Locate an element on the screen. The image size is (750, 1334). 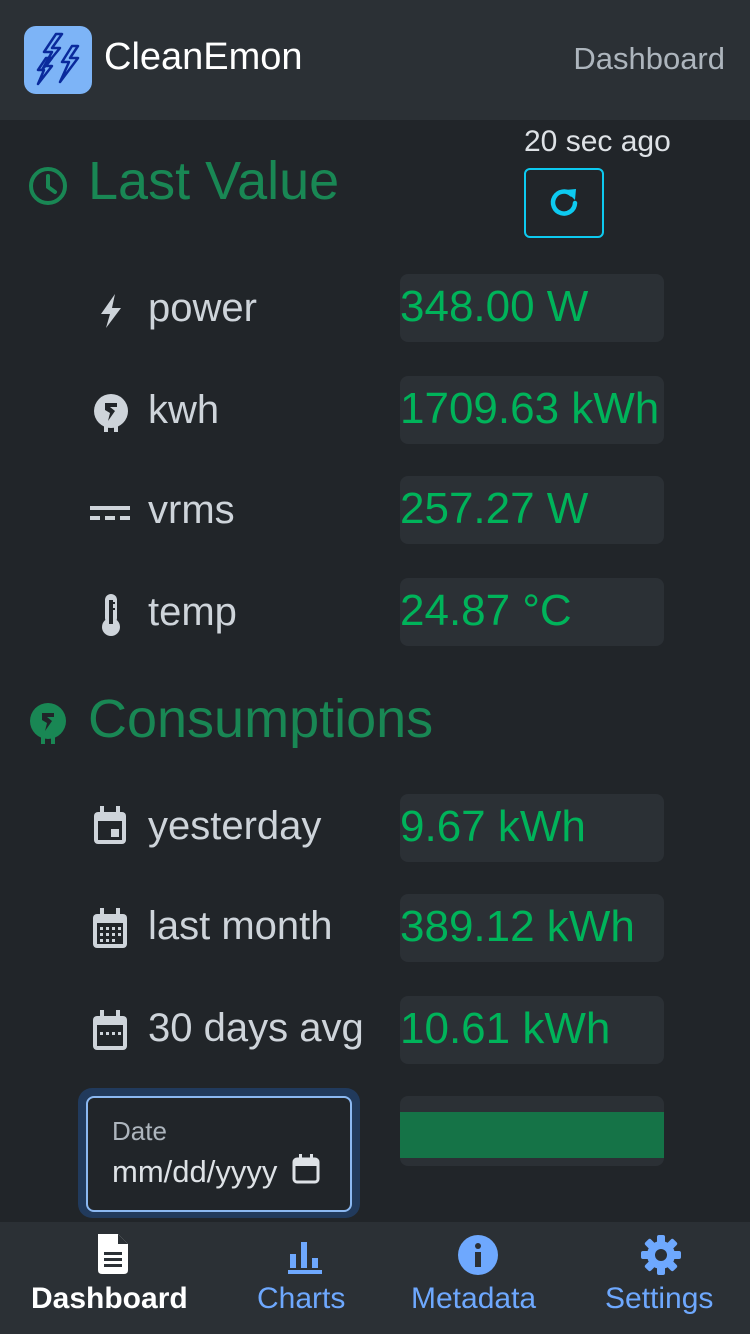
calendar-week-icon is located at coordinates (110, 1030).